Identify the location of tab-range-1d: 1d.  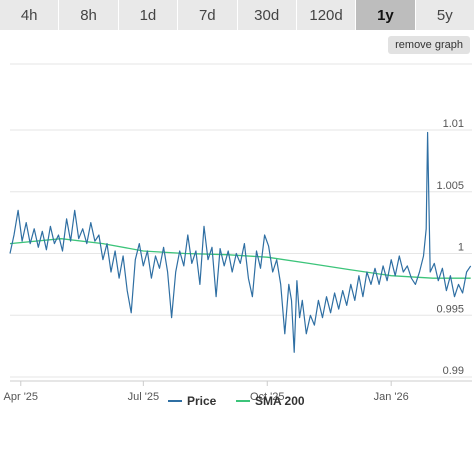
(148, 15).